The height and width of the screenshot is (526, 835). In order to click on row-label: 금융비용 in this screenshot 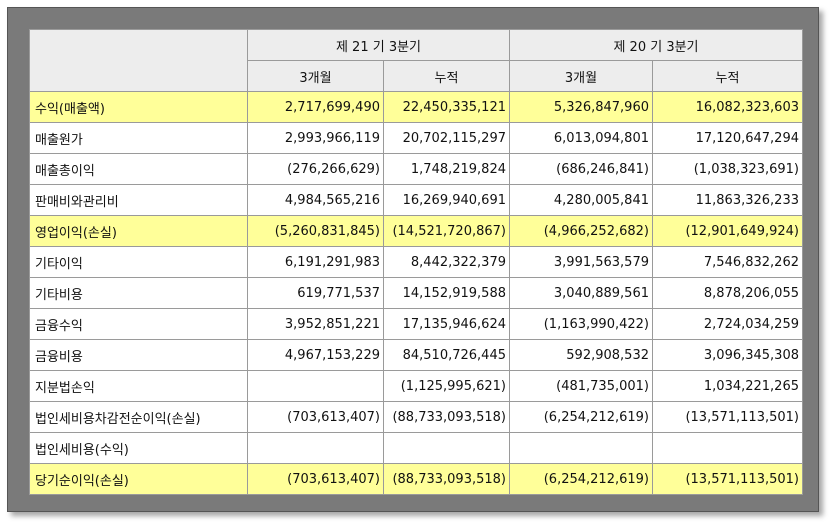, I will do `click(138, 355)`.